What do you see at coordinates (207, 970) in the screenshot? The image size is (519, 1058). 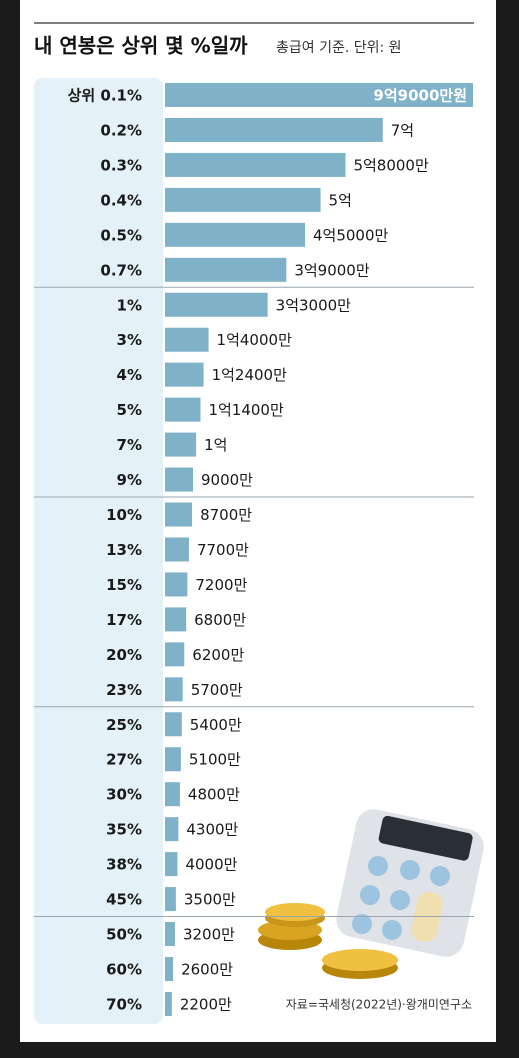 I see `value-label: 2600만` at bounding box center [207, 970].